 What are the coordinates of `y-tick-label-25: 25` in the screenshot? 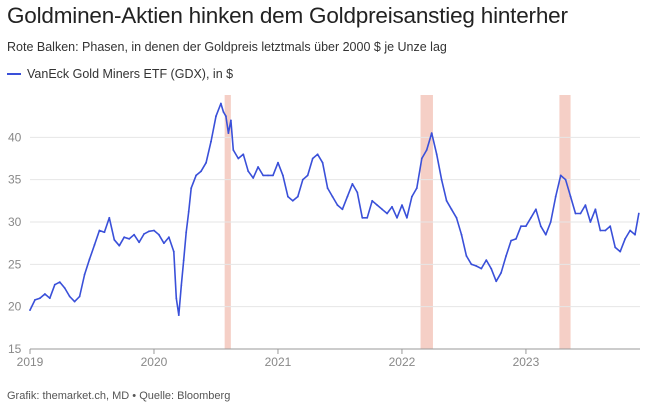 It's located at (15, 264).